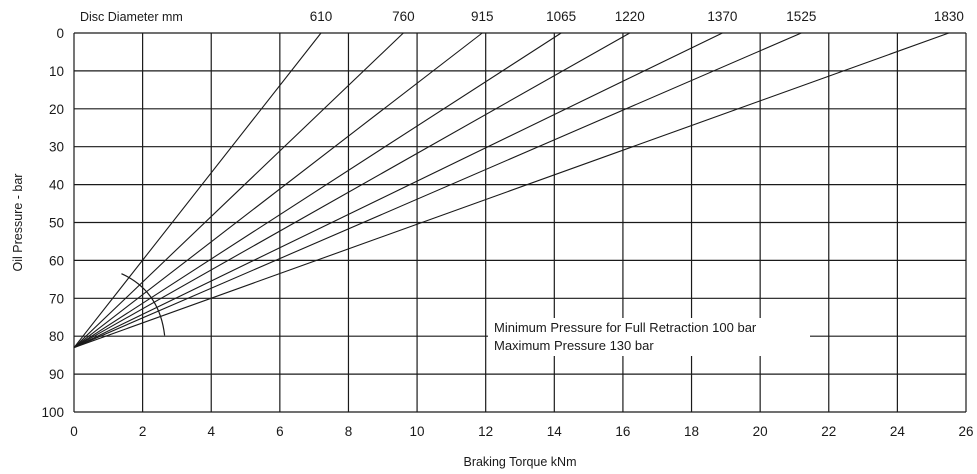 Image resolution: width=977 pixels, height=474 pixels. I want to click on x-tick-label-0: 0, so click(74, 431).